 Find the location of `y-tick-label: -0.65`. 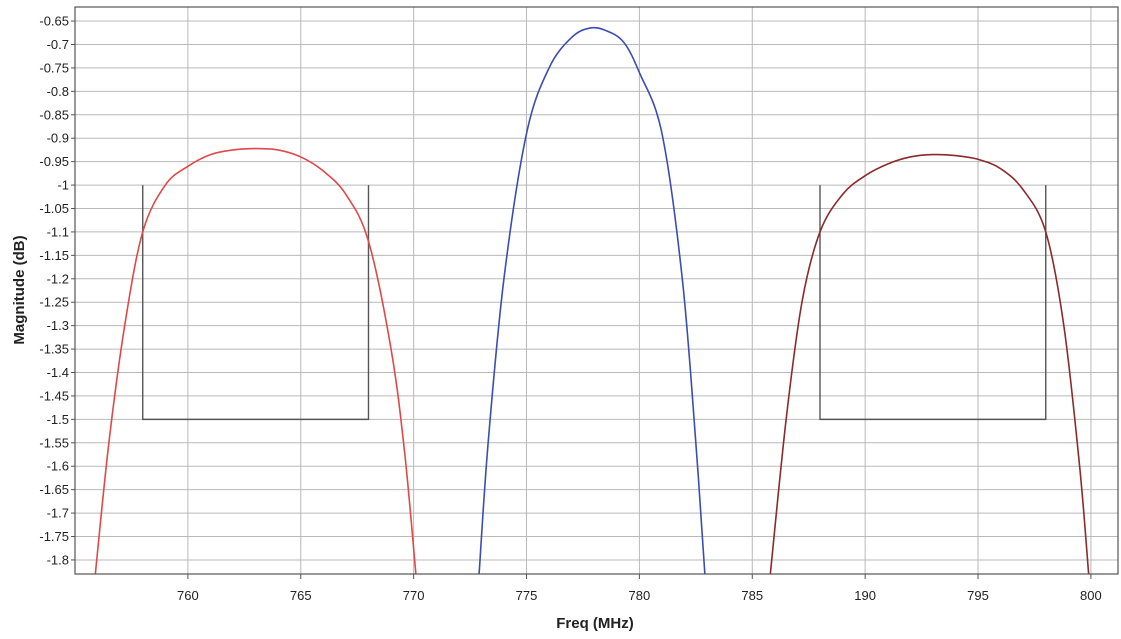

y-tick-label: -0.65 is located at coordinates (54, 21).